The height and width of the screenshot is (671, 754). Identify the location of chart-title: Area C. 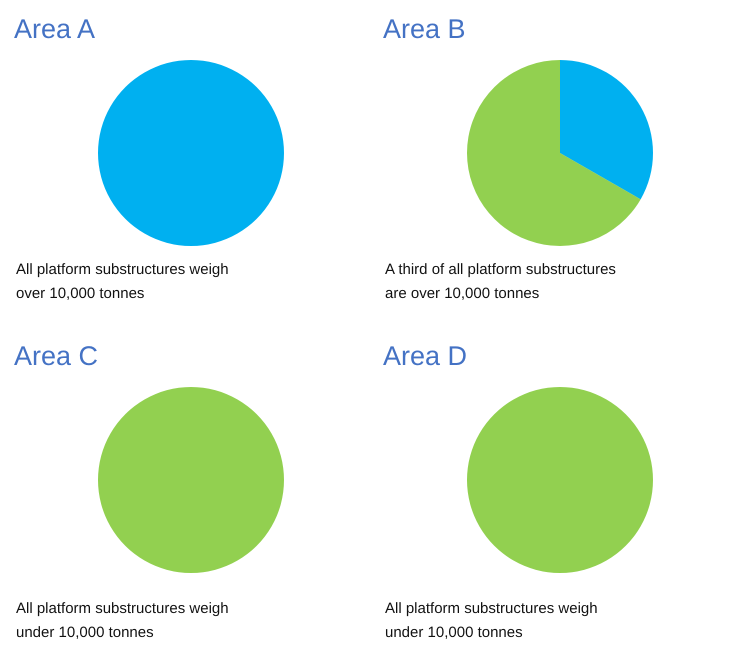
(56, 356).